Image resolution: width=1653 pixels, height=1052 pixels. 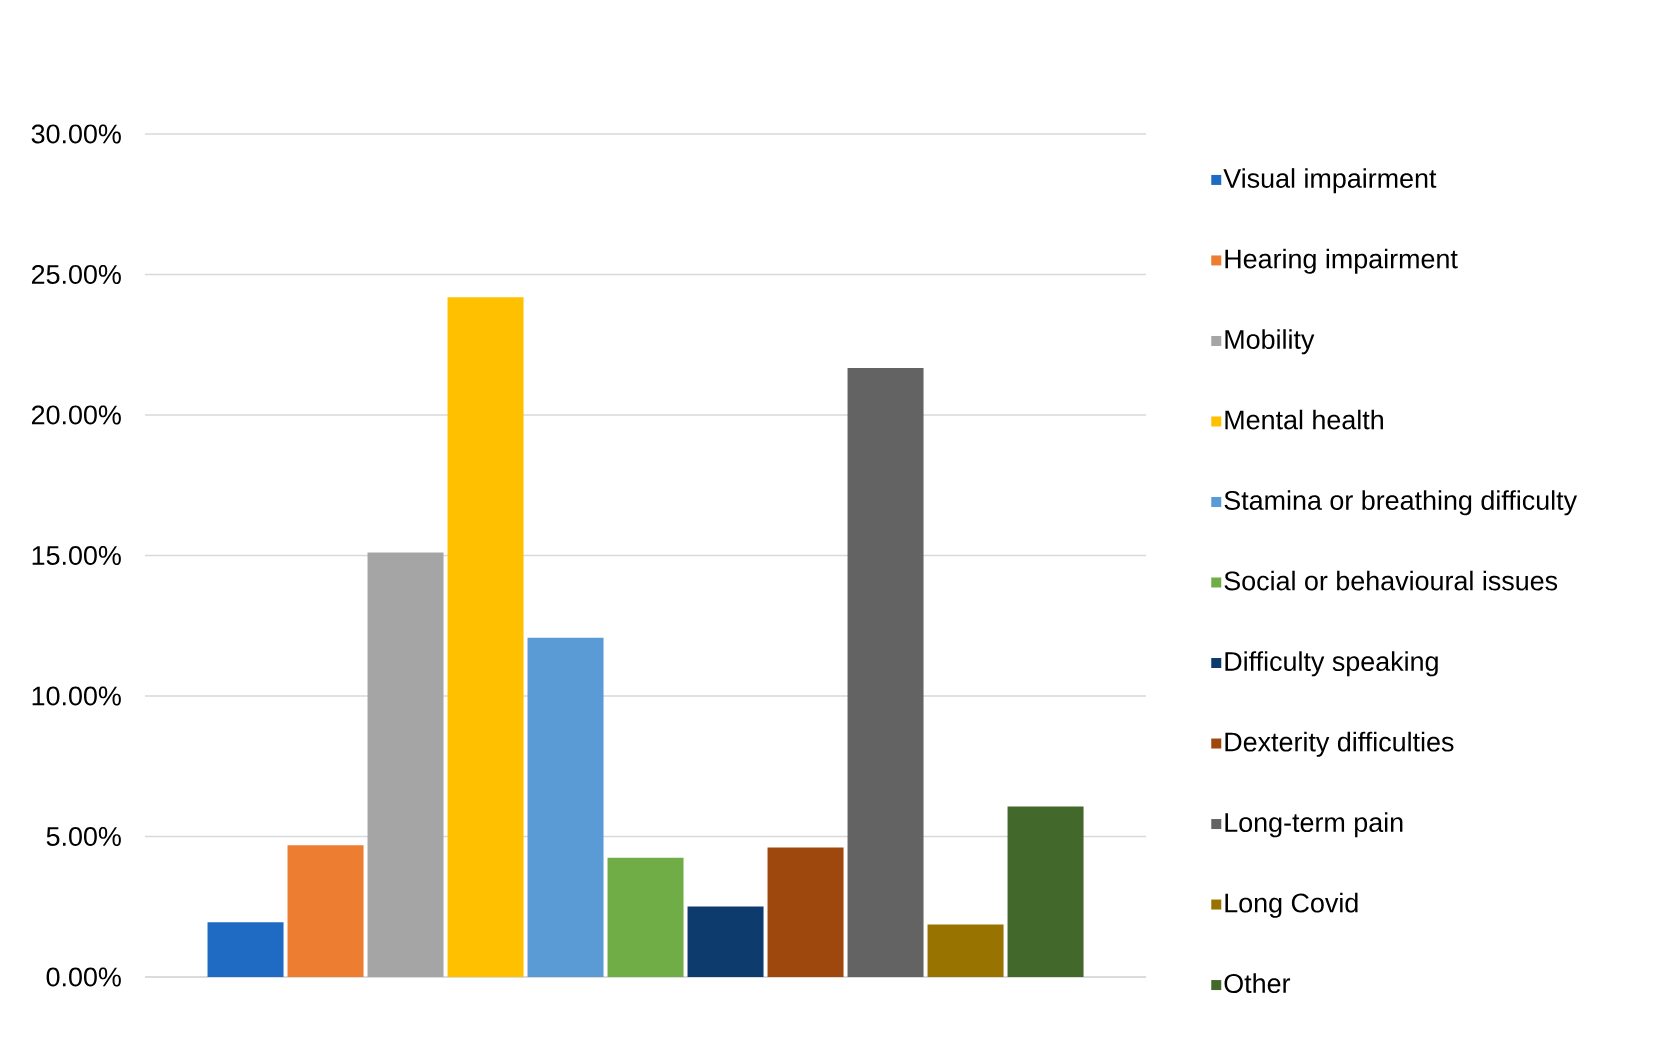 What do you see at coordinates (1330, 181) in the screenshot?
I see `legend-label: Visual impairment` at bounding box center [1330, 181].